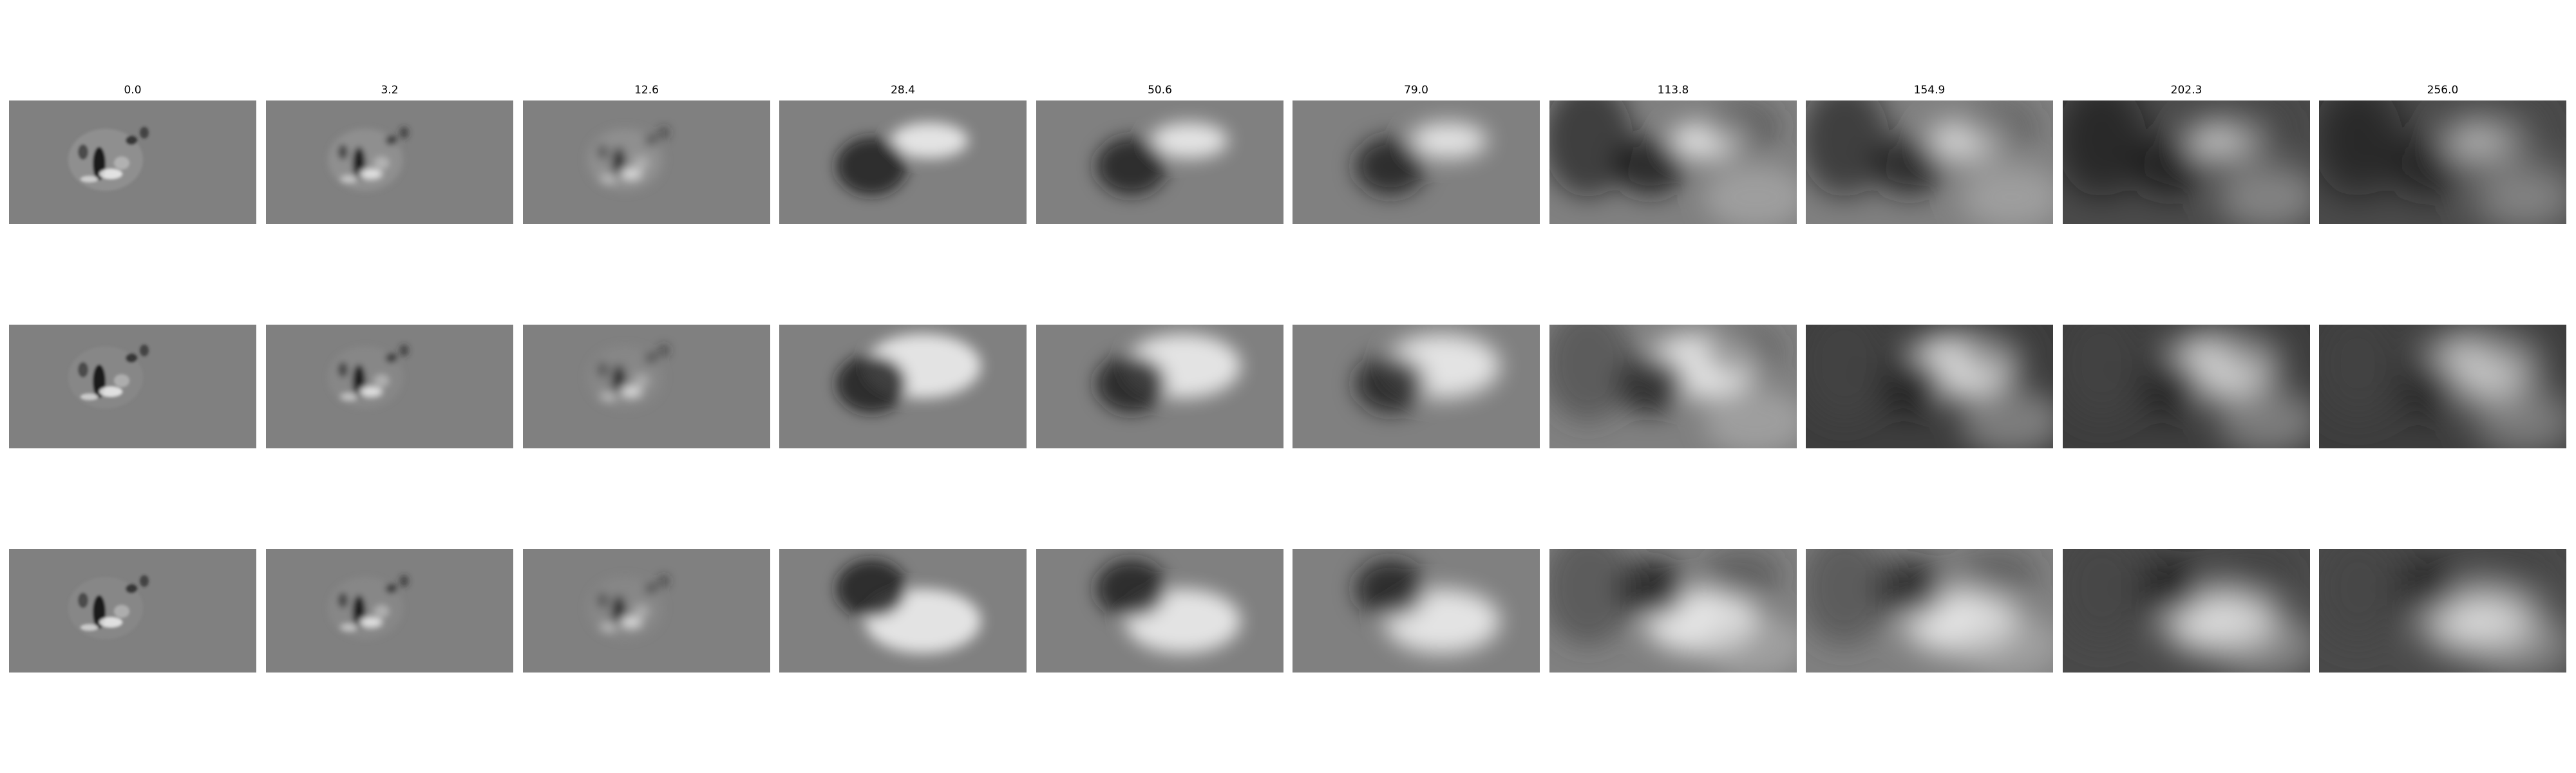 This screenshot has height=773, width=2576. What do you see at coordinates (1159, 386) in the screenshot?
I see `image-panel-r1-c4` at bounding box center [1159, 386].